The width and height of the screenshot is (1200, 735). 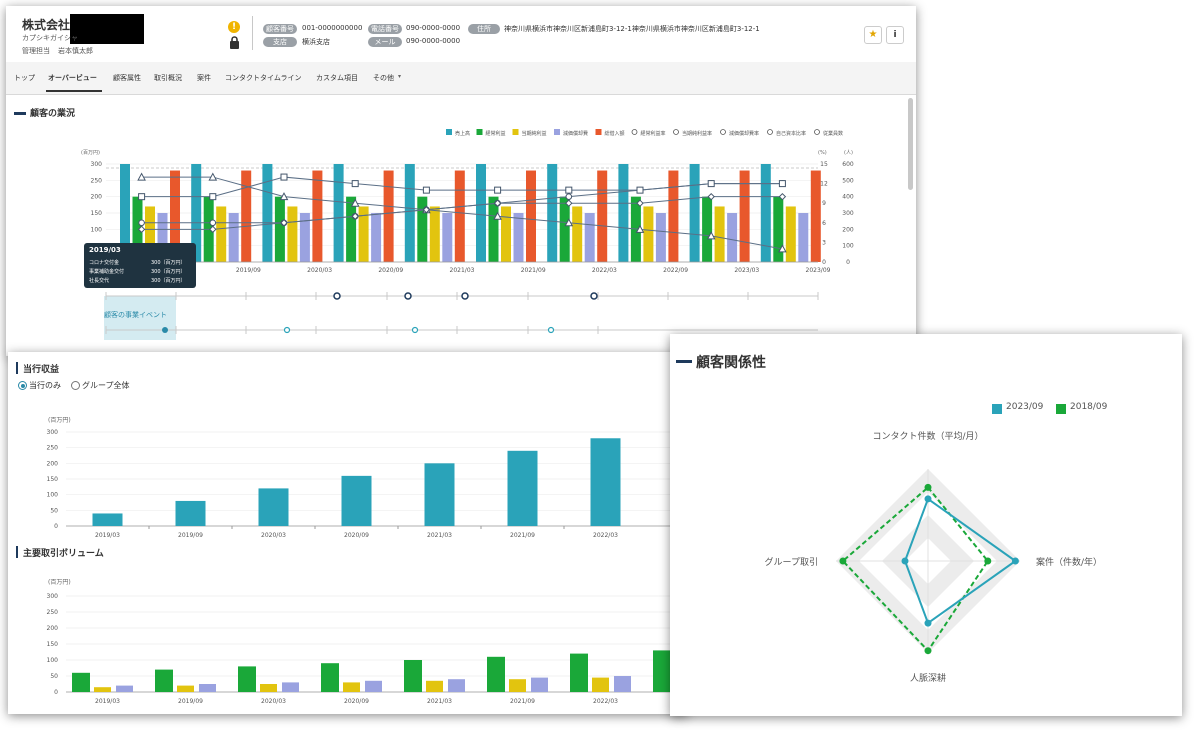 What do you see at coordinates (383, 78) in the screenshot?
I see `tab-more: その他` at bounding box center [383, 78].